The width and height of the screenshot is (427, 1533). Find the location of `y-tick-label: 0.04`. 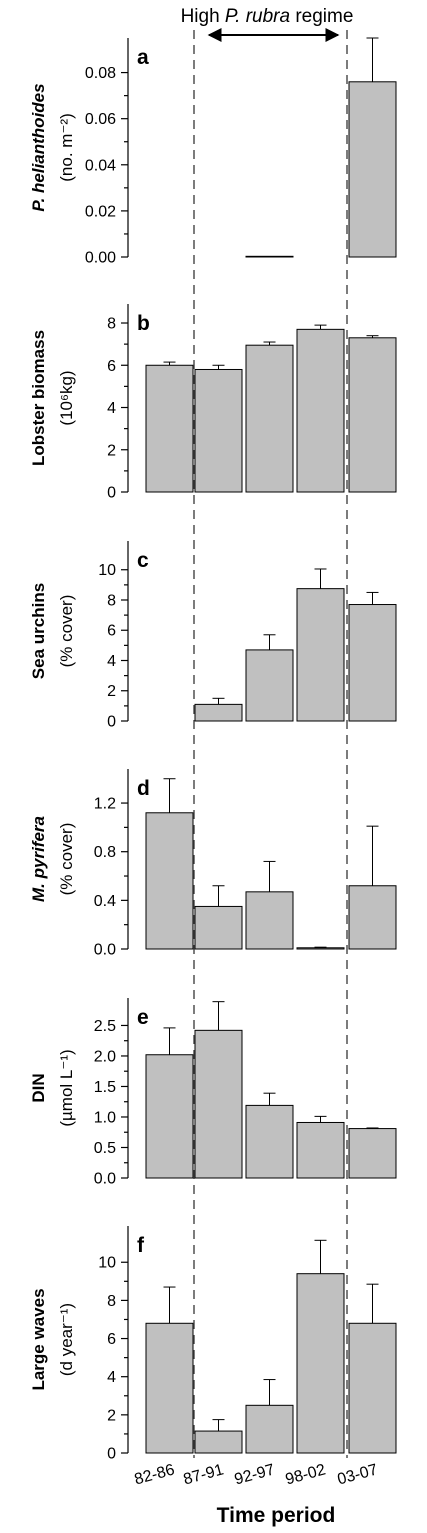

y-tick-label: 0.04 is located at coordinates (100, 165).